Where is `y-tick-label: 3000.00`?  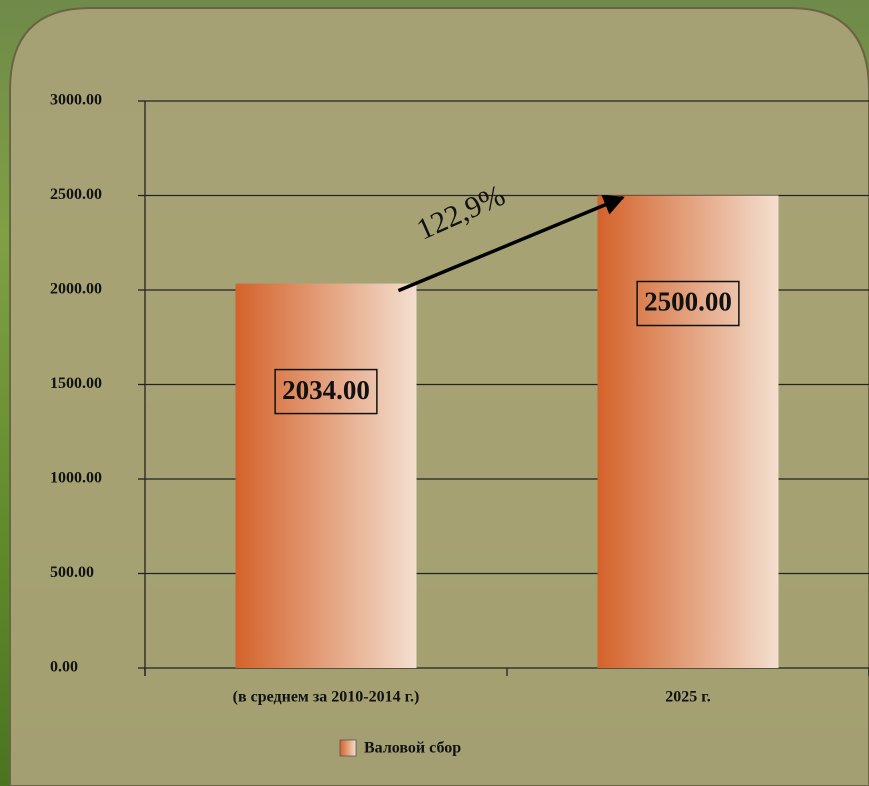
y-tick-label: 3000.00 is located at coordinates (76, 100).